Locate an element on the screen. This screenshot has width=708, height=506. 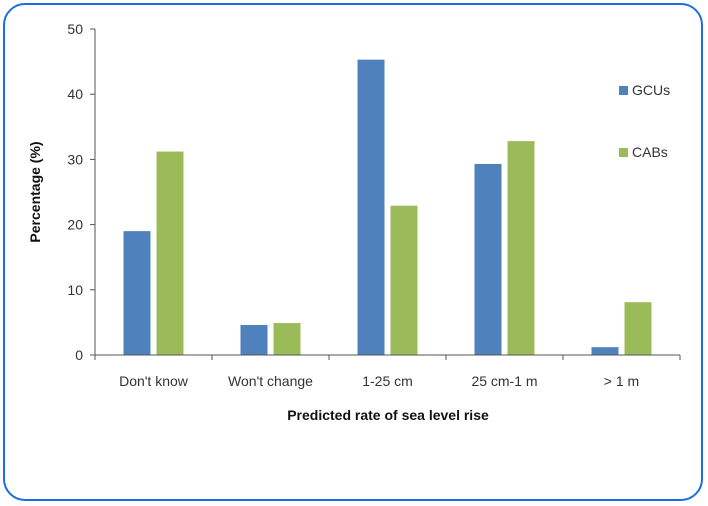
legend-label-cabs: CABs is located at coordinates (650, 152).